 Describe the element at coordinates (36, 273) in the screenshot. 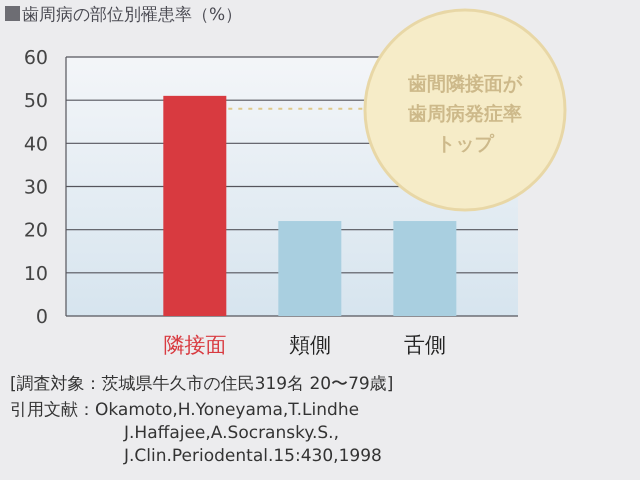

I see `y-tick-label: 10` at that location.